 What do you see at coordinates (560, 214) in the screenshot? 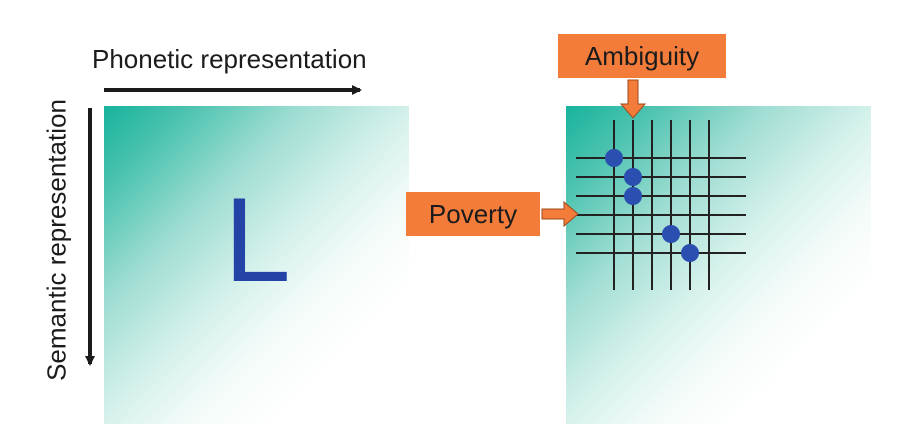
I see `poverty-arrow` at bounding box center [560, 214].